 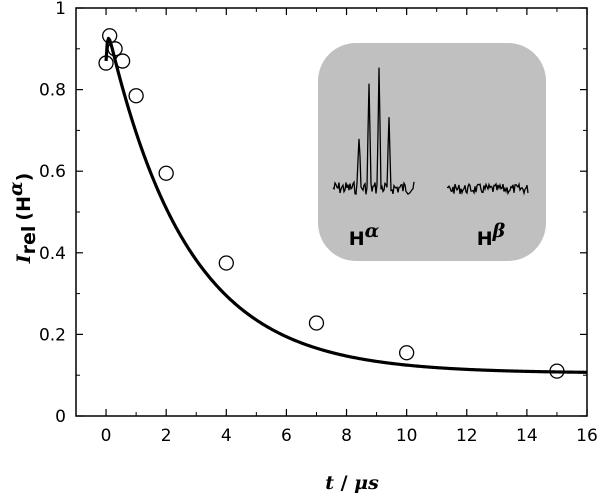 What do you see at coordinates (52, 172) in the screenshot?
I see `y-tick-label: 0.6` at bounding box center [52, 172].